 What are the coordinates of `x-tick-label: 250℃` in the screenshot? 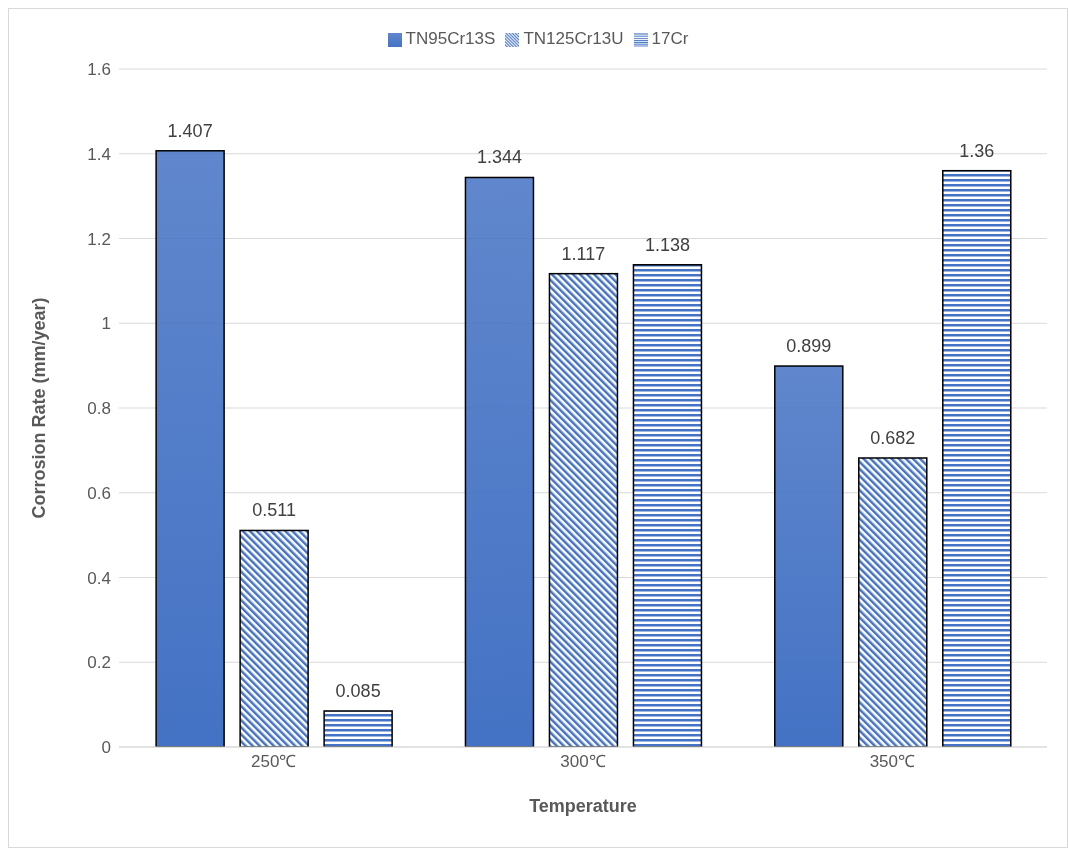 It's located at (273, 762).